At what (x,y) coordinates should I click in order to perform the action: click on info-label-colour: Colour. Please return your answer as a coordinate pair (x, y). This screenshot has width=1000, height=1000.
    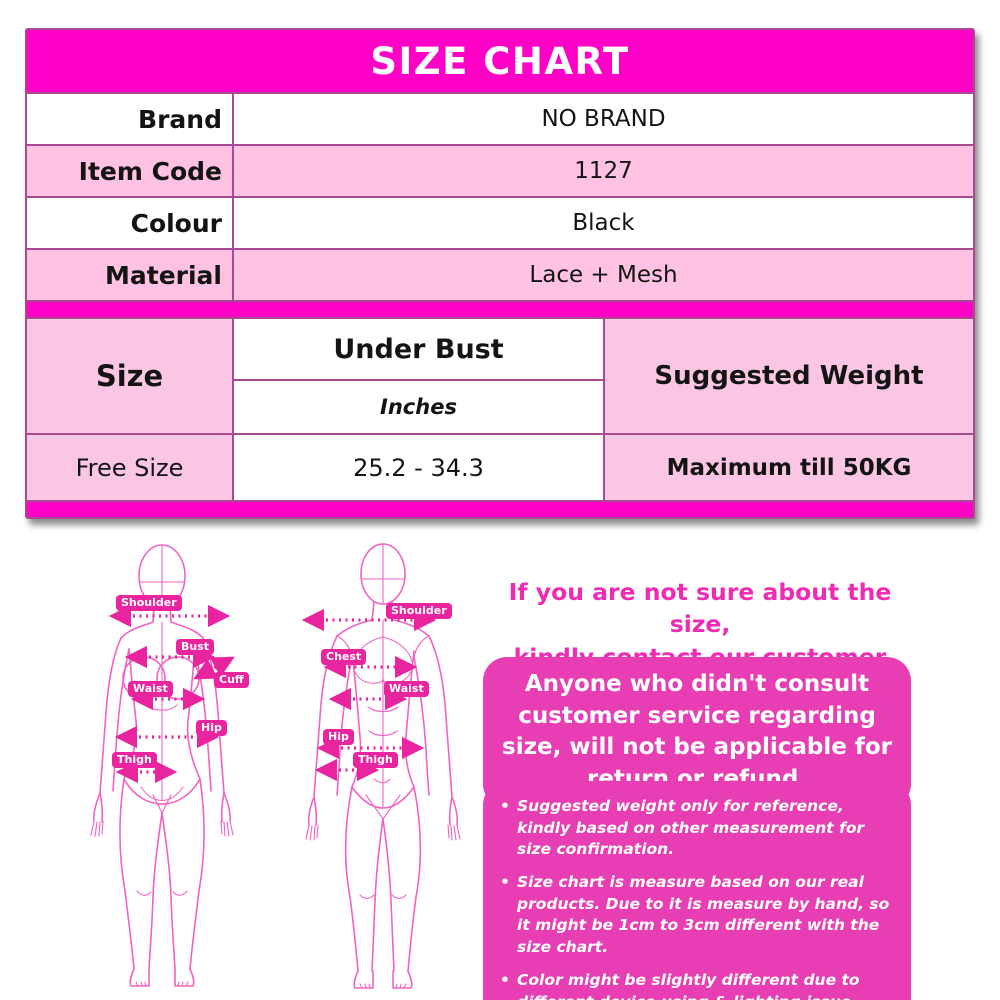
    Looking at the image, I should click on (129, 223).